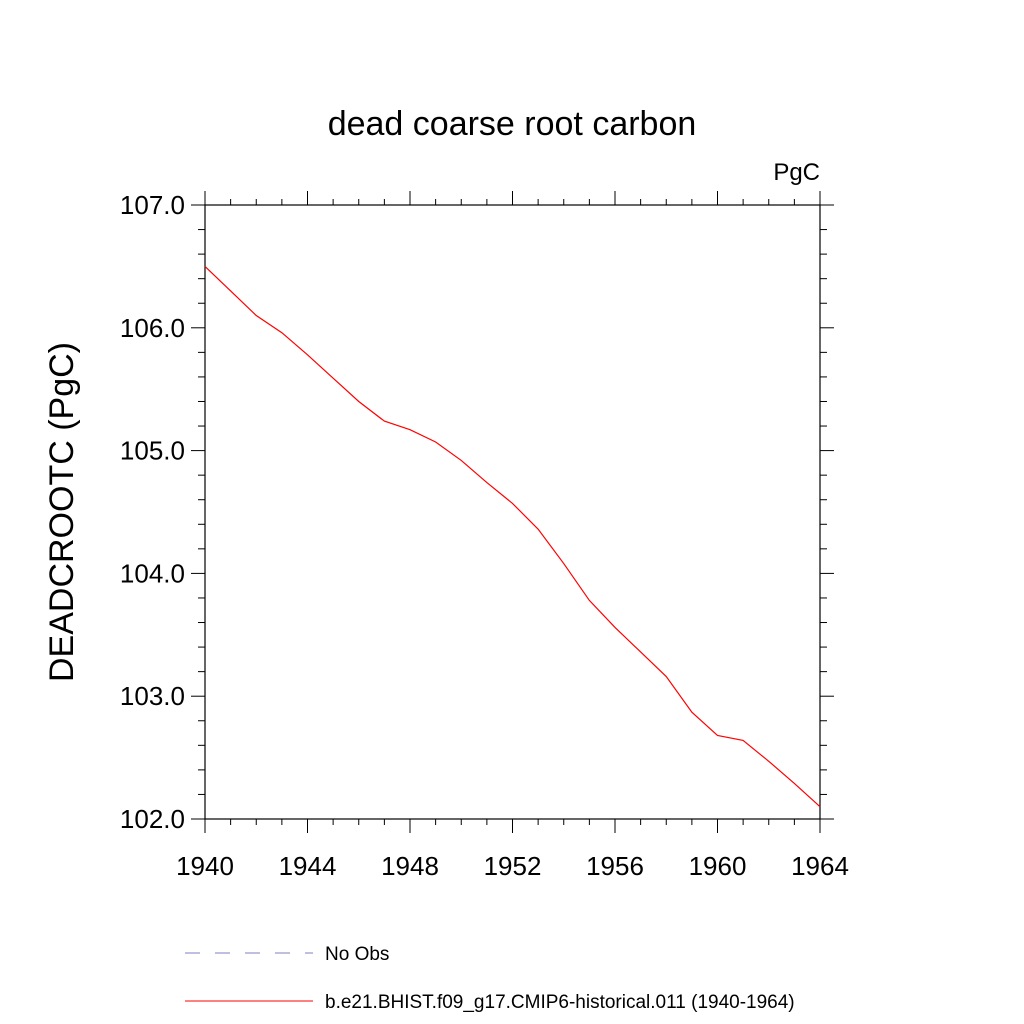 The width and height of the screenshot is (1024, 1024). I want to click on x-tick-label: 1952, so click(513, 866).